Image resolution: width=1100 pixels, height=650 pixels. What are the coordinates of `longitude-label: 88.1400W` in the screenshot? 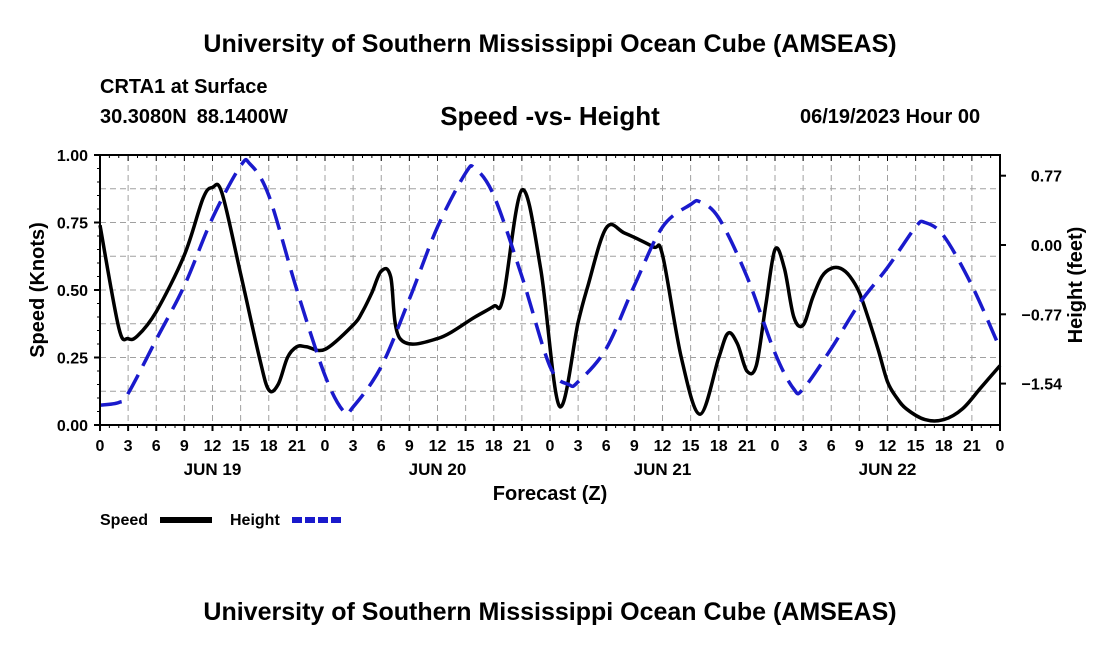 It's located at (242, 117).